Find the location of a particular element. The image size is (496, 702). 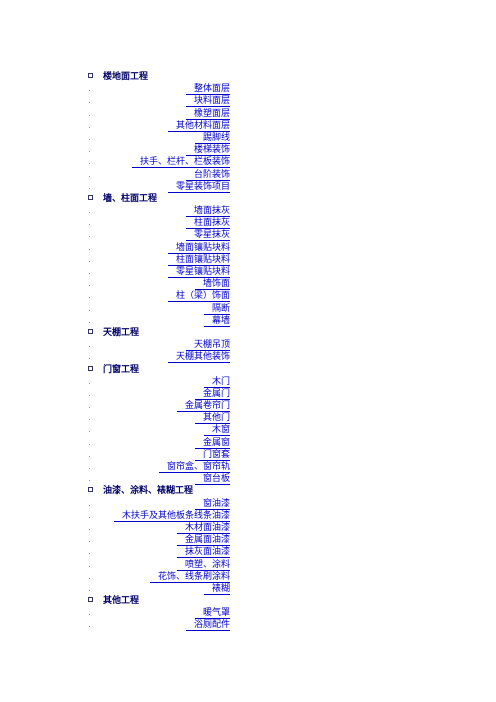

item-link: 楼梯装饰 is located at coordinates (207, 151).